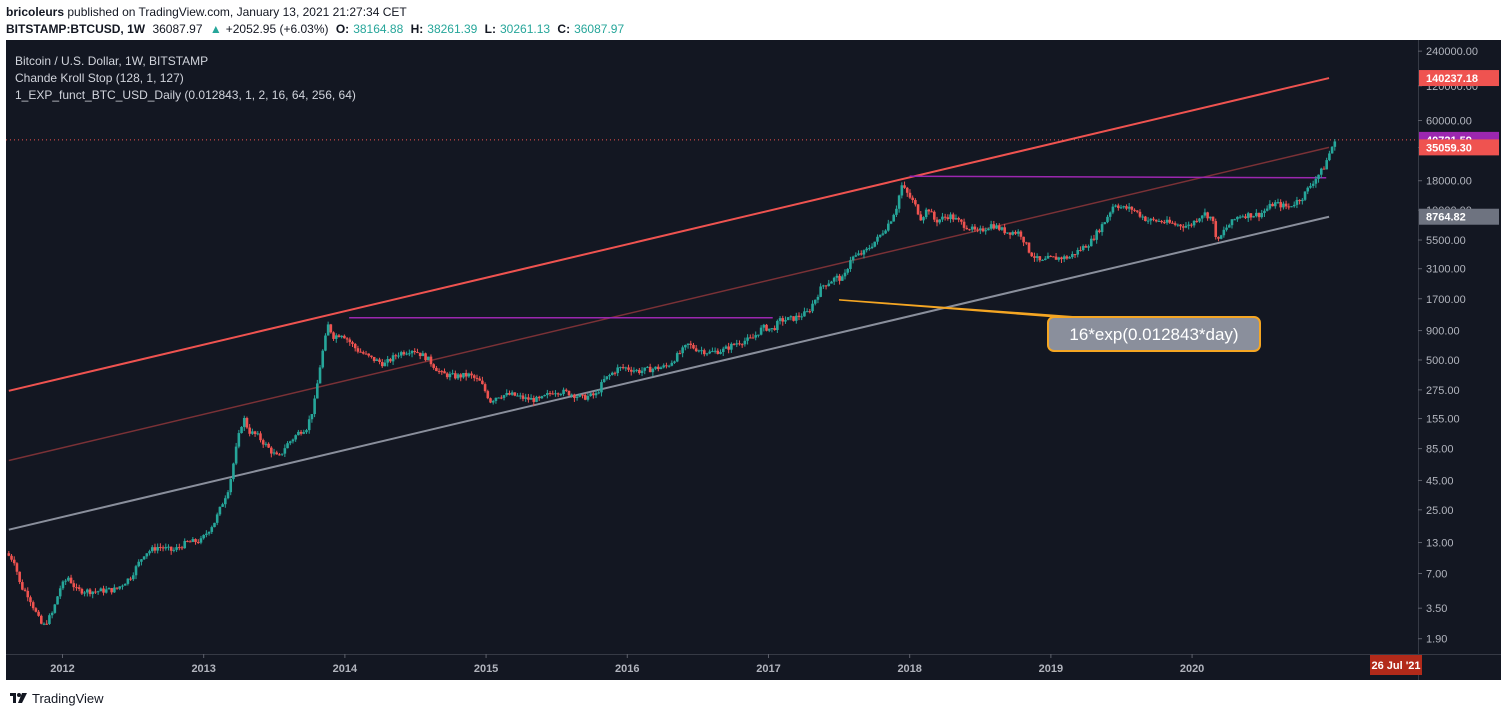 The width and height of the screenshot is (1508, 718). Describe the element at coordinates (1446, 270) in the screenshot. I see `y-tick-label-7: 3100.00` at that location.